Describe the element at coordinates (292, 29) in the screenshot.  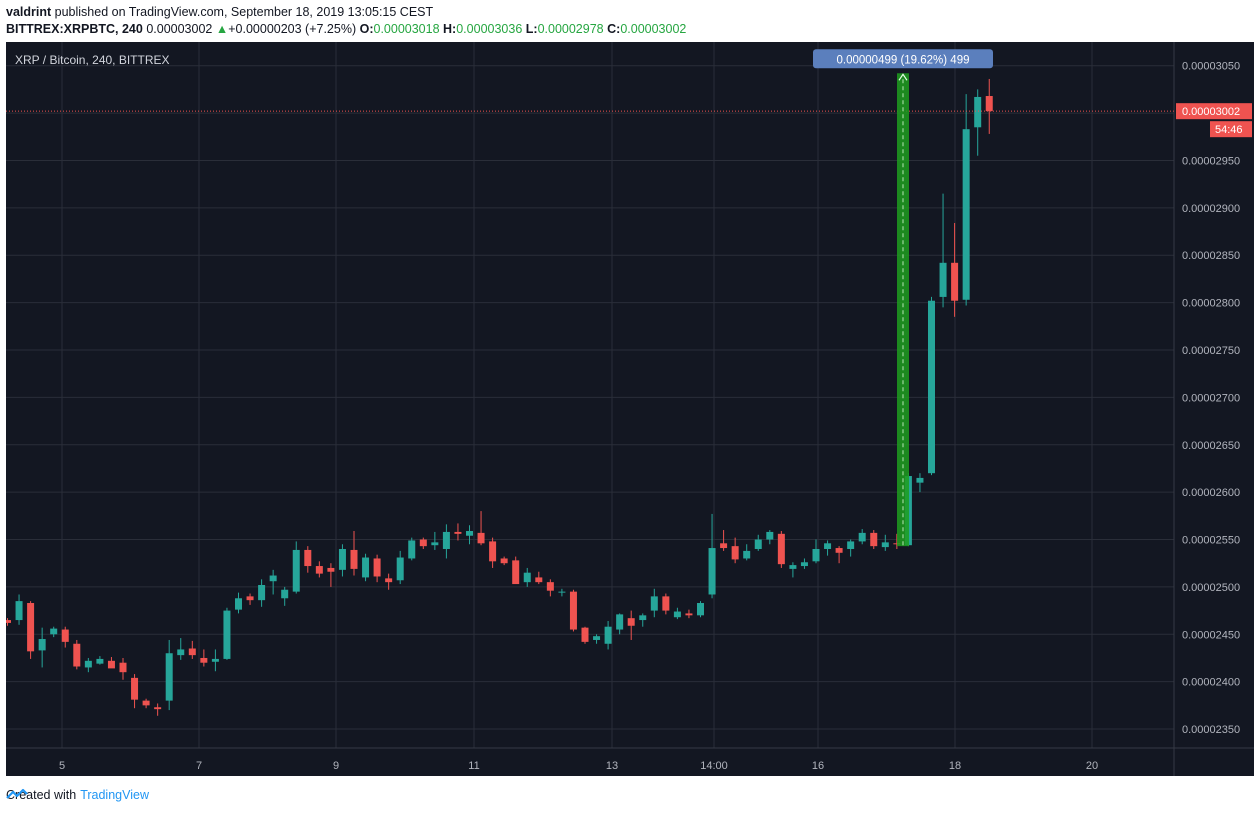
I see `price-change: +0.00000203 (+7.25%)` at that location.